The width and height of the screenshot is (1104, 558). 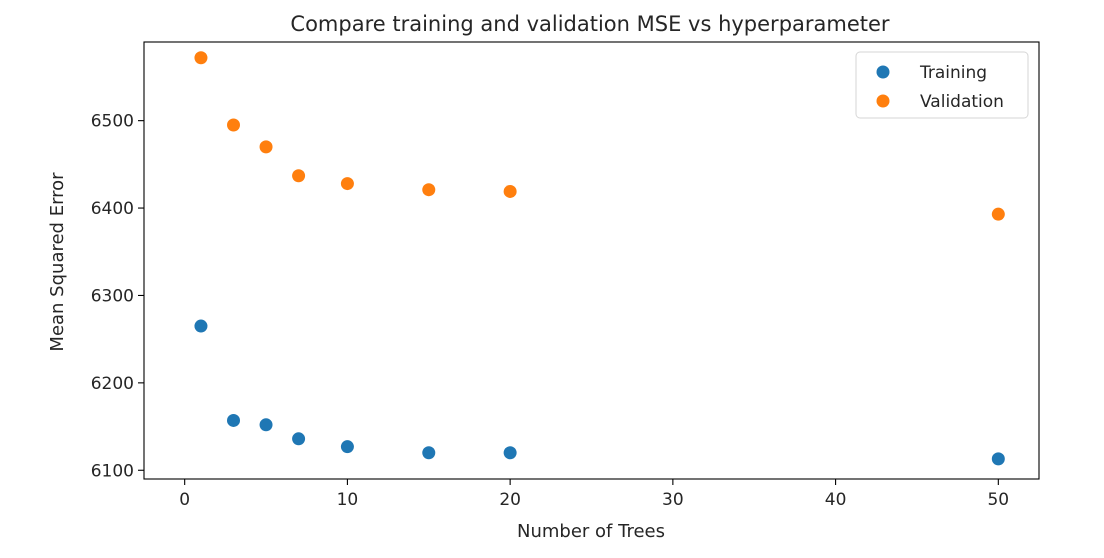 What do you see at coordinates (510, 500) in the screenshot?
I see `x-tick-label: 20` at bounding box center [510, 500].